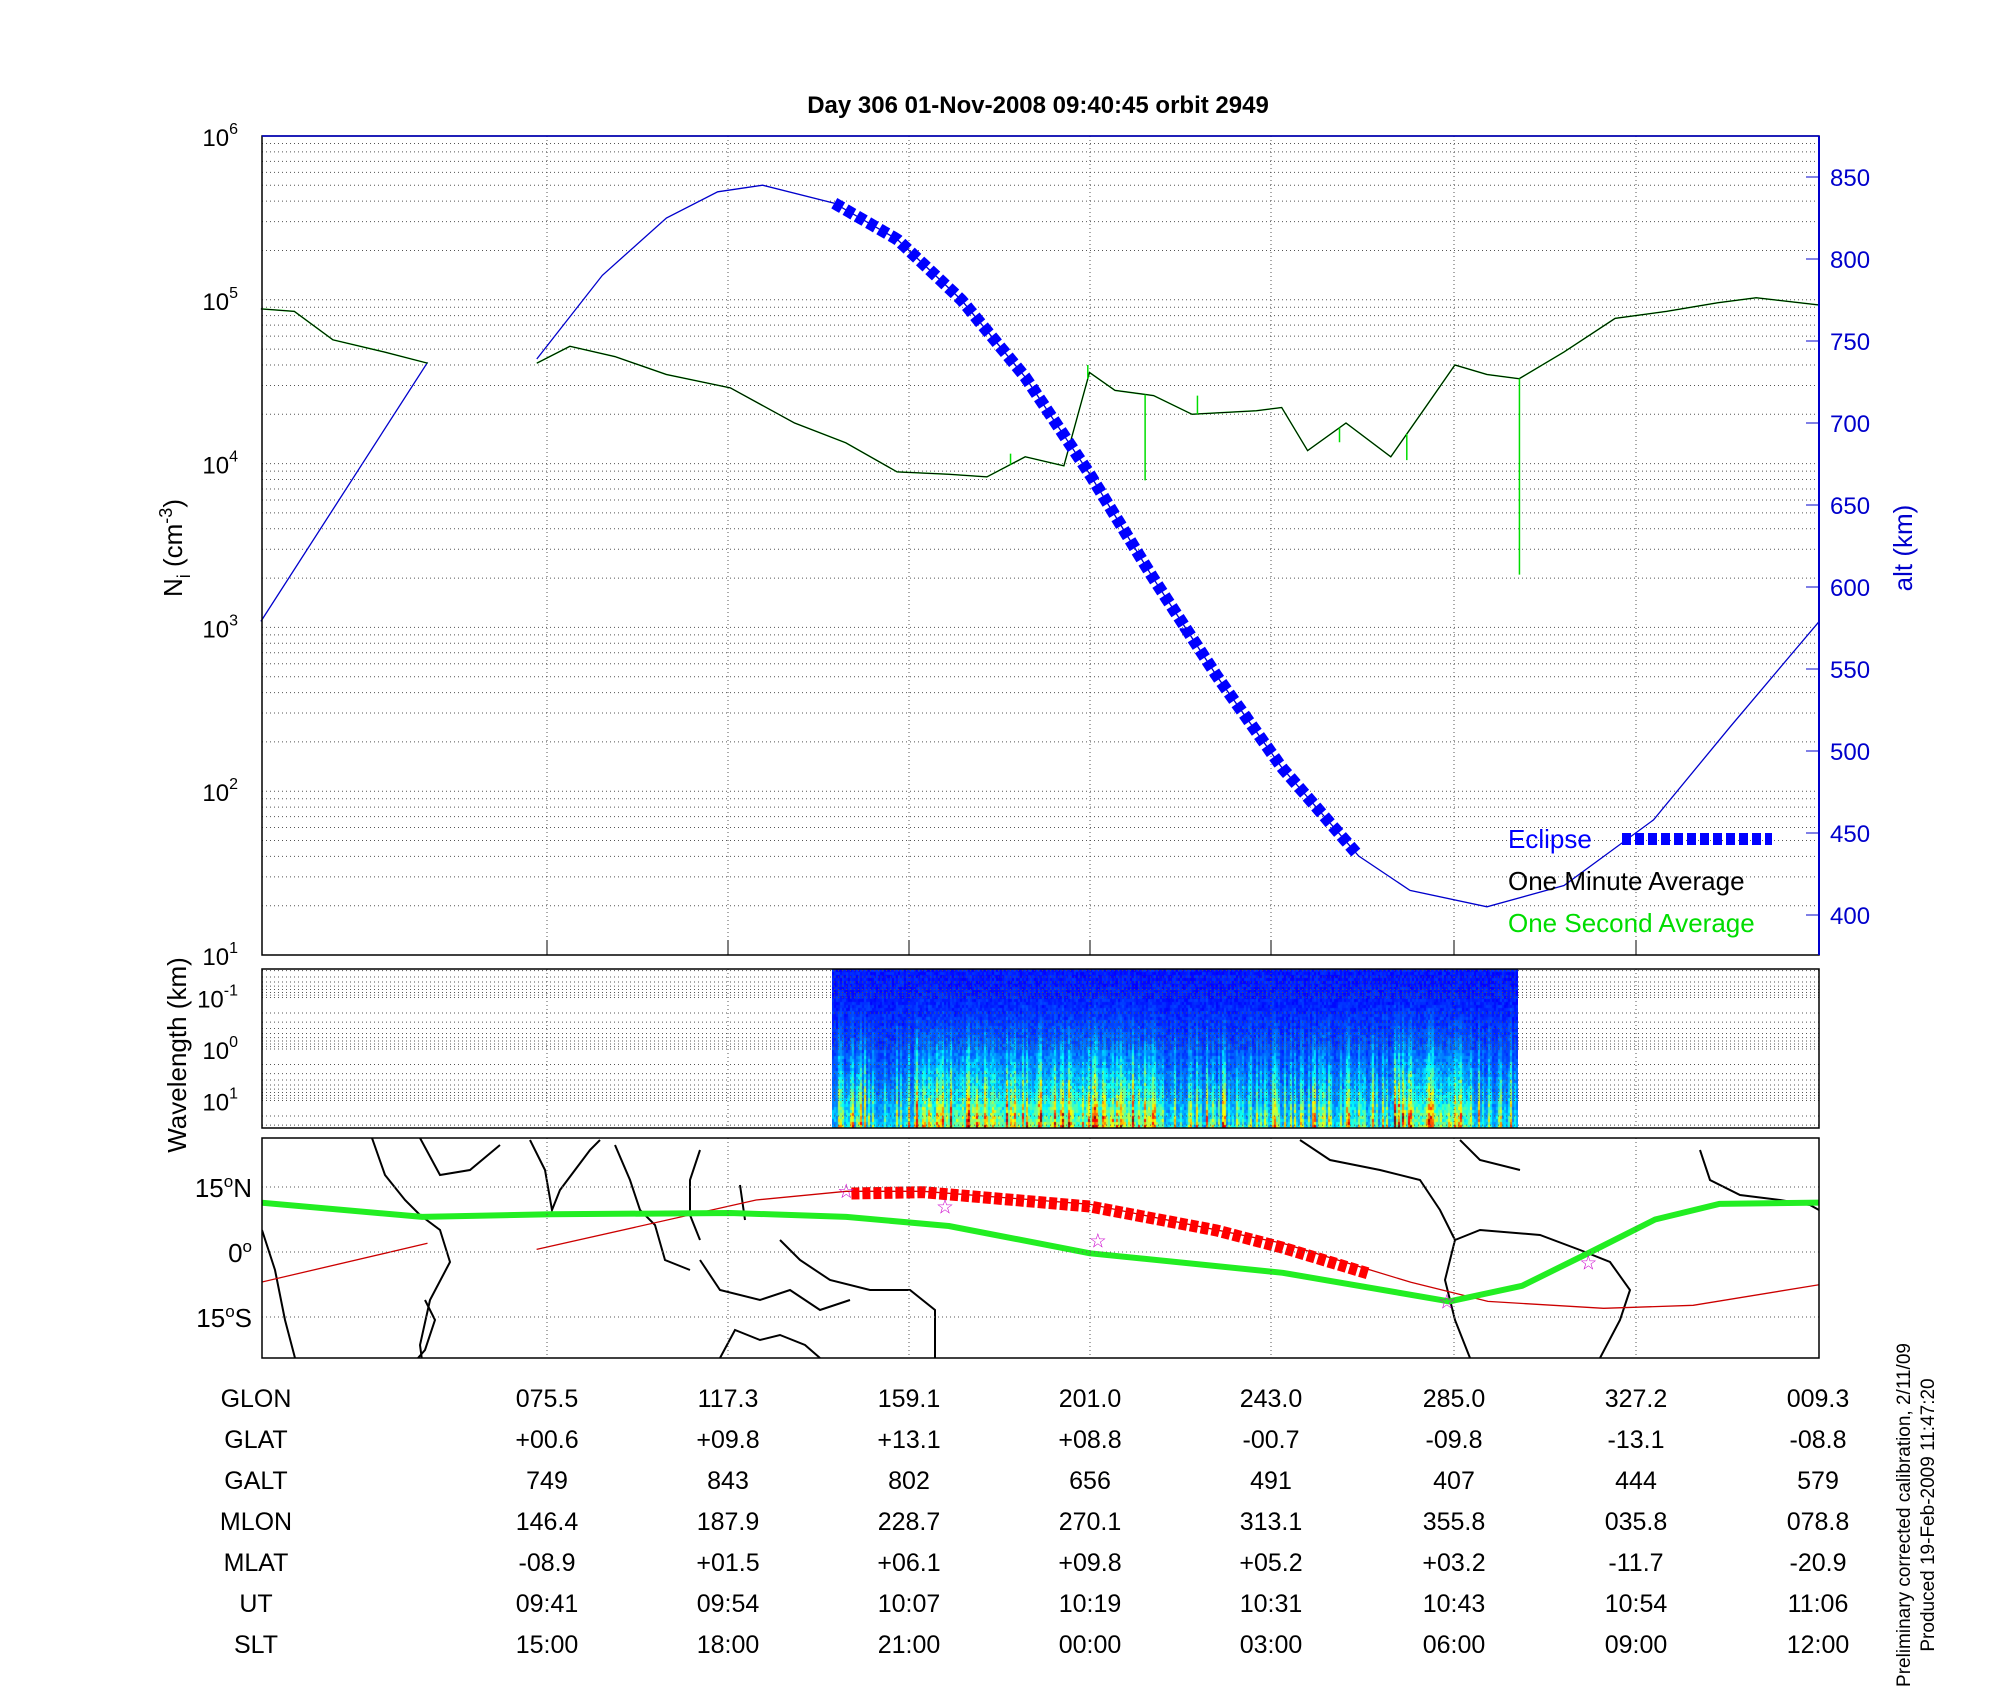 This screenshot has height=1700, width=2000. I want to click on density-tick-exponent: 2, so click(233, 784).